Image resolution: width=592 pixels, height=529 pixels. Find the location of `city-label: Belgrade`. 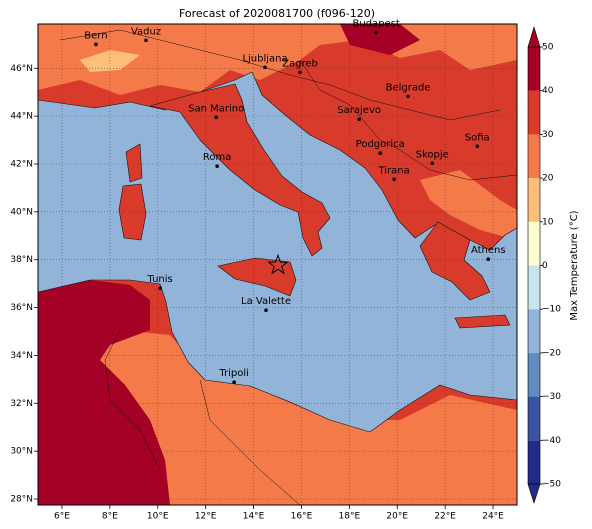

city-label: Belgrade is located at coordinates (408, 87).